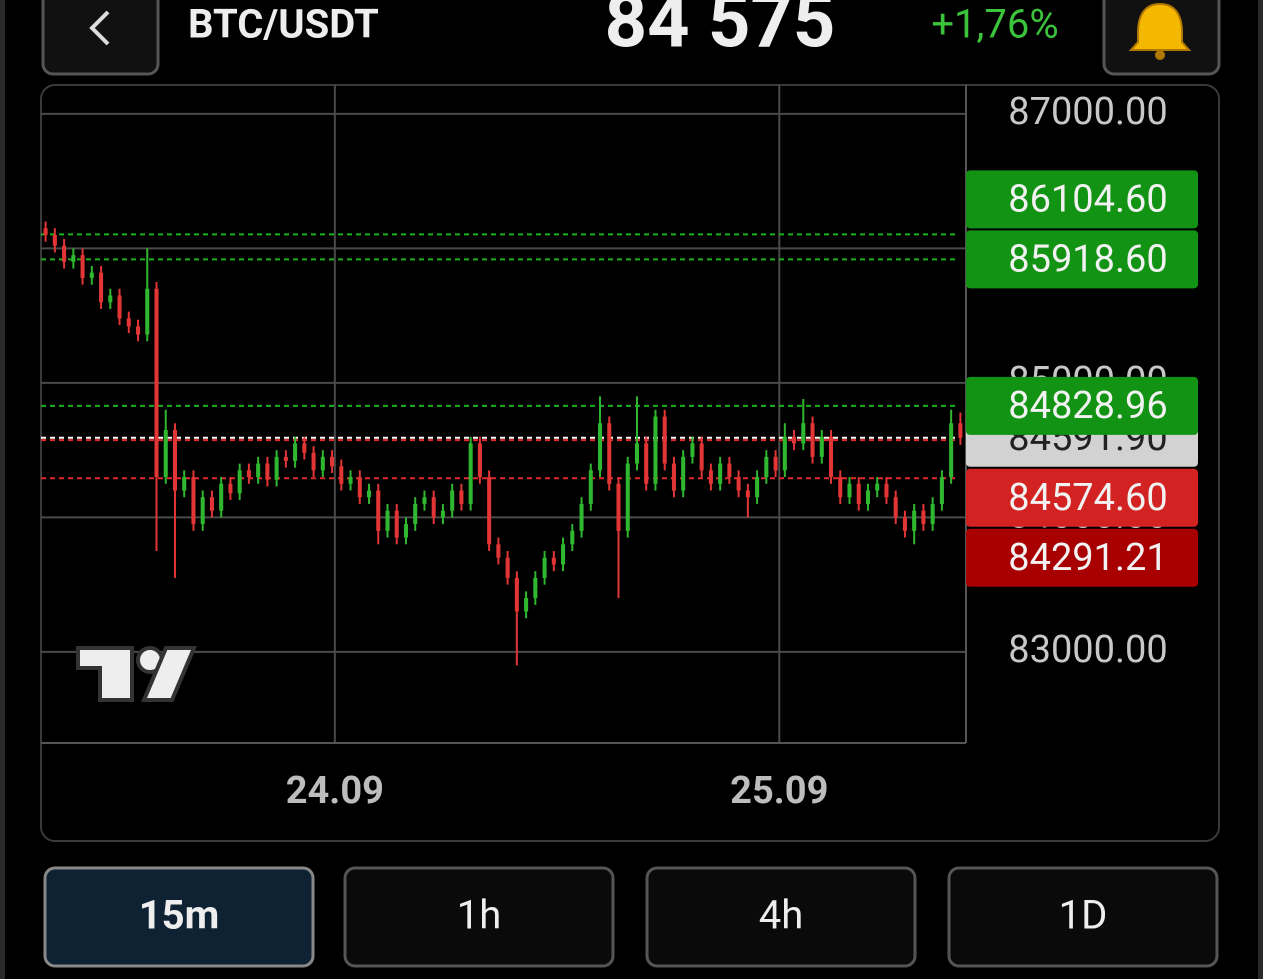  I want to click on logo-part, so click(169, 674).